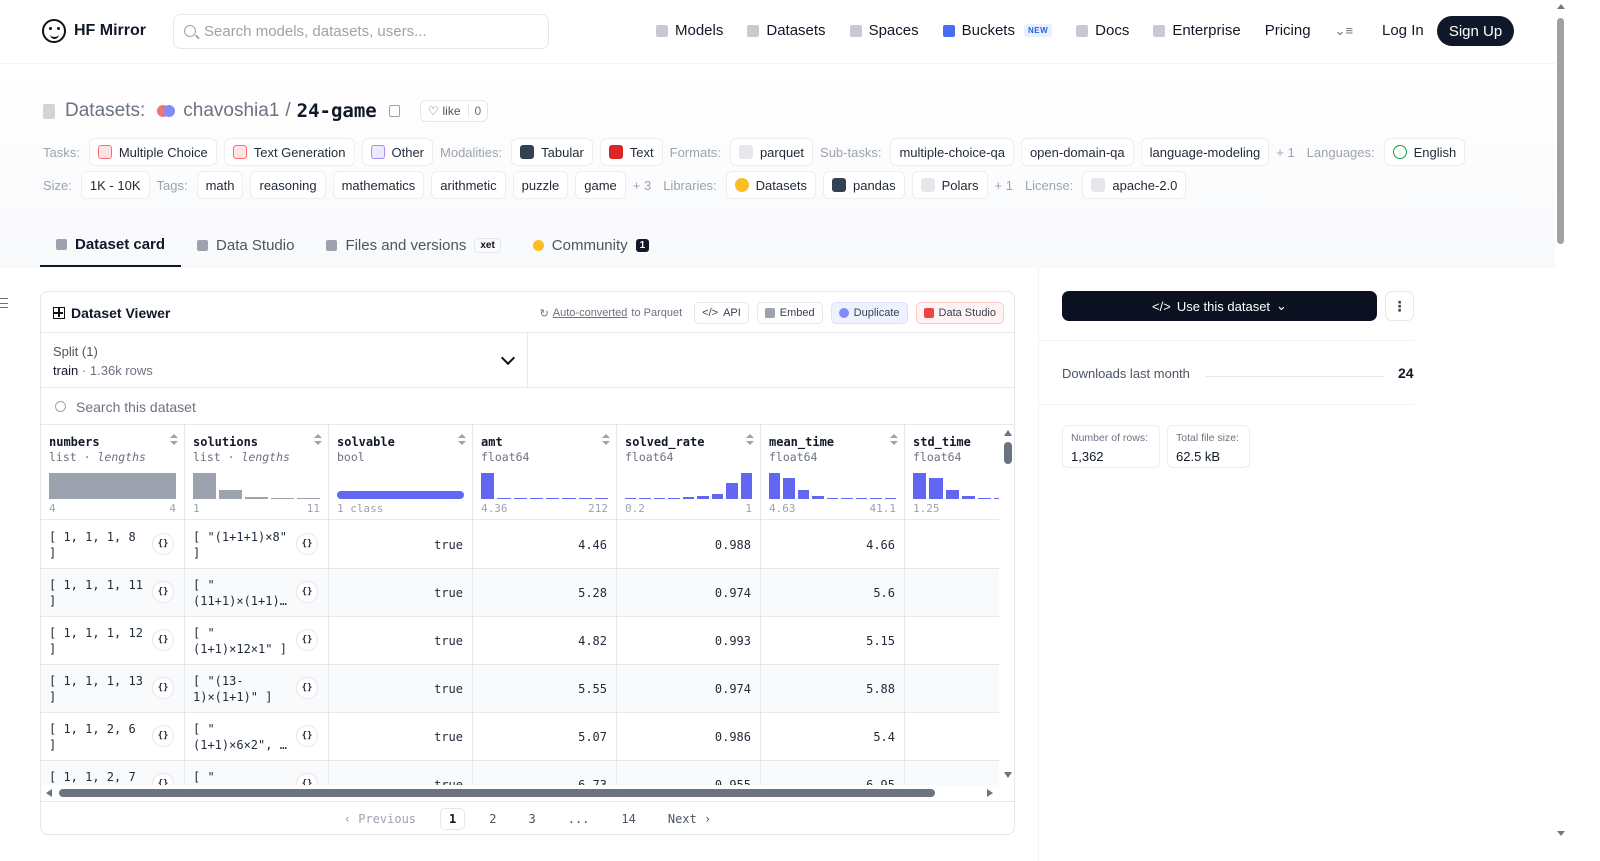  I want to click on table-horizontal-scrollbar, so click(520, 793).